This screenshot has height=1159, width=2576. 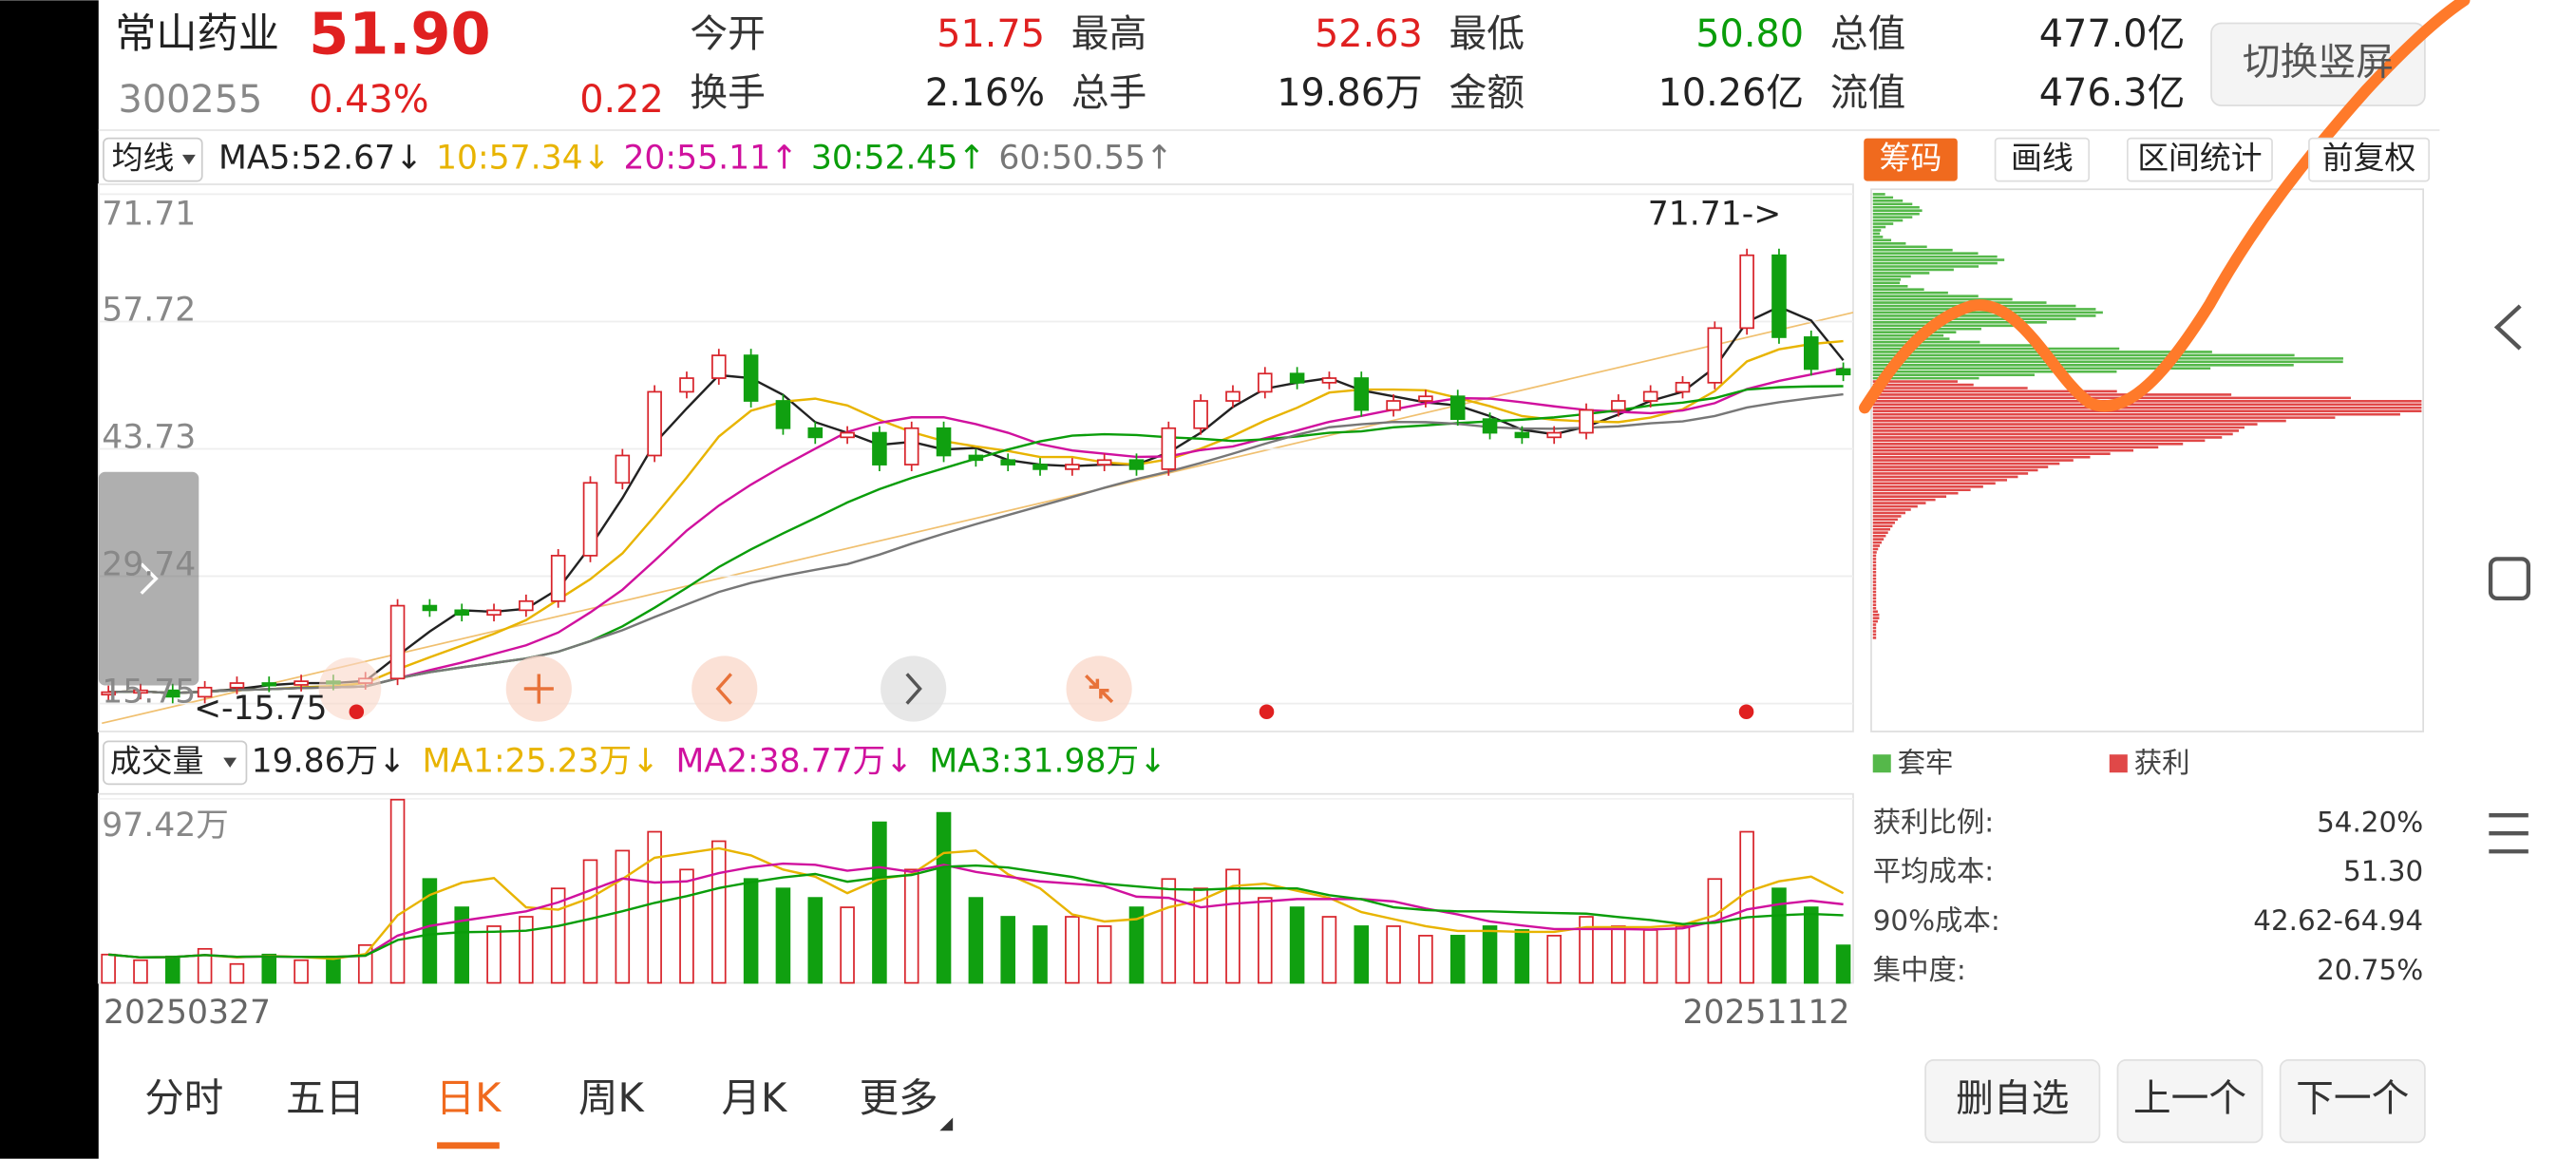 What do you see at coordinates (1933, 822) in the screenshot?
I see `chip-stat-label: 获利比例:` at bounding box center [1933, 822].